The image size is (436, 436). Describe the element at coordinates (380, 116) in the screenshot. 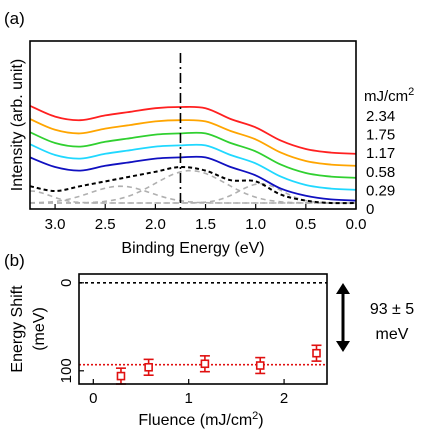

I see `legend-entry-0: 2.34` at that location.